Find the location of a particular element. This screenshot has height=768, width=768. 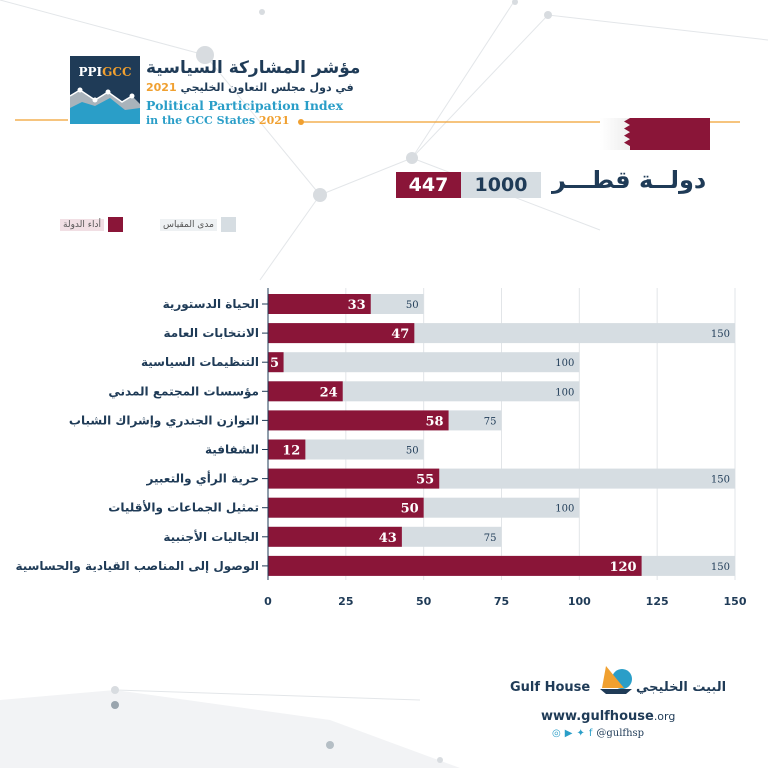

website-link: www.gulfhouse.org is located at coordinates (608, 716).